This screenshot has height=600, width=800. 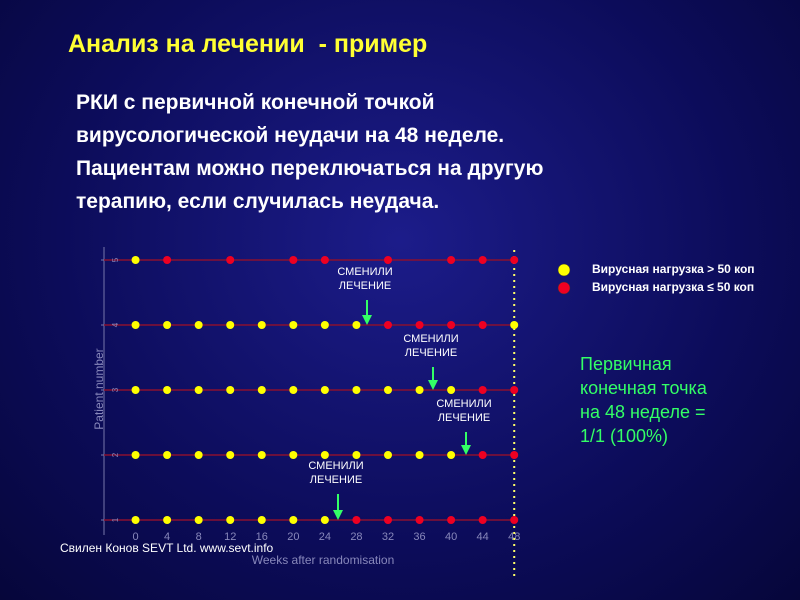 I want to click on x-tick-label: 36, so click(x=419, y=537).